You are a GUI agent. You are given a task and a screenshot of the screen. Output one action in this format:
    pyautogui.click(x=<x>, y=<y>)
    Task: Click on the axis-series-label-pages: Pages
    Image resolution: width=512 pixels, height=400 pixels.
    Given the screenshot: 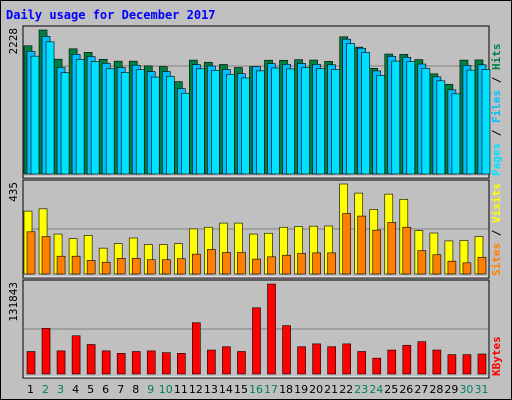 What is the action you would take?
    pyautogui.click(x=496, y=159)
    